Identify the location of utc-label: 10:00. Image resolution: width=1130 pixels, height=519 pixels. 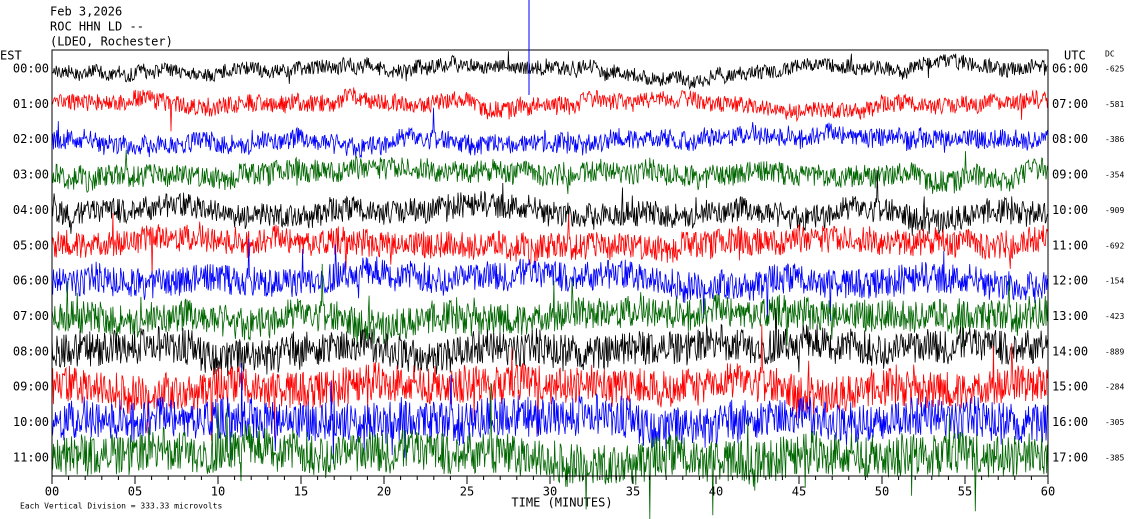
(1070, 210).